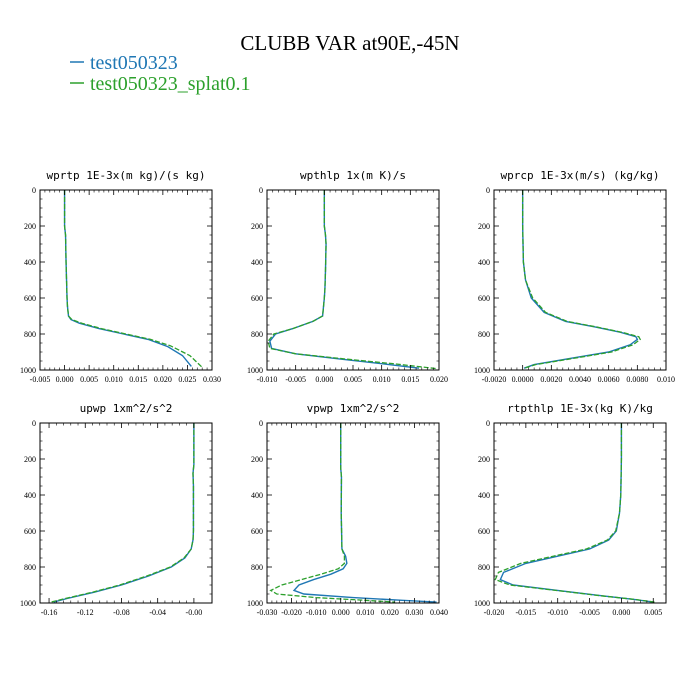  What do you see at coordinates (126, 408) in the screenshot?
I see `panel-title: upwp 1xm^2/s^2` at bounding box center [126, 408].